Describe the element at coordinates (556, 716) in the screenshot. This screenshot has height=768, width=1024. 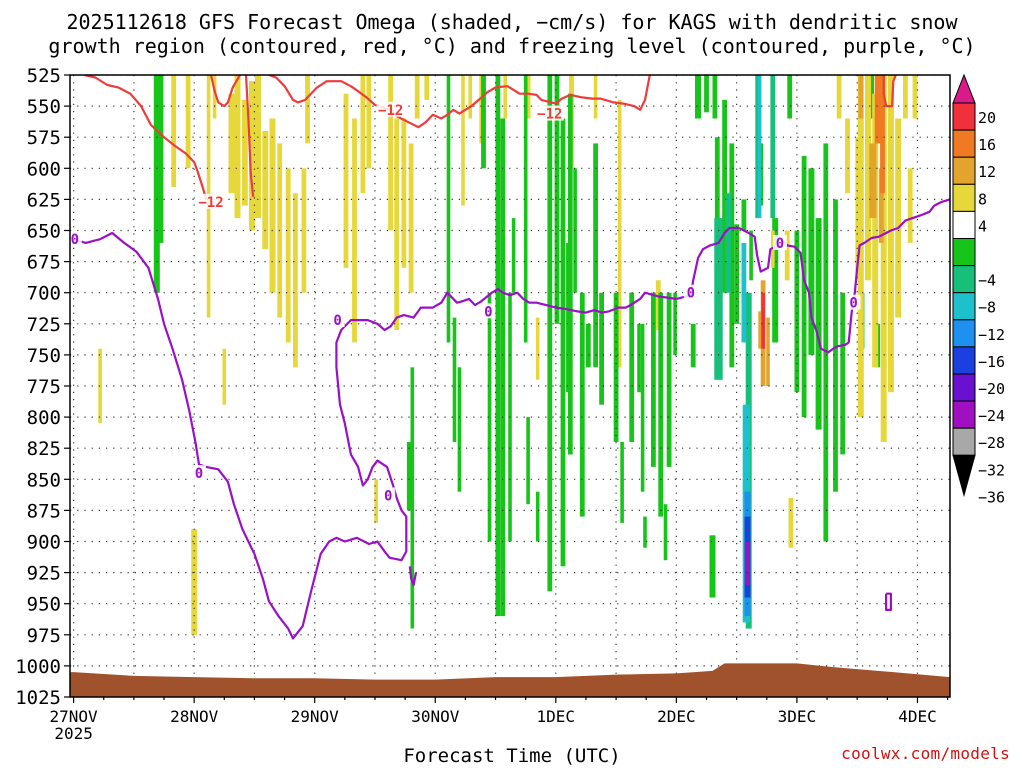
I see `x-tick-label: 1DEC` at that location.